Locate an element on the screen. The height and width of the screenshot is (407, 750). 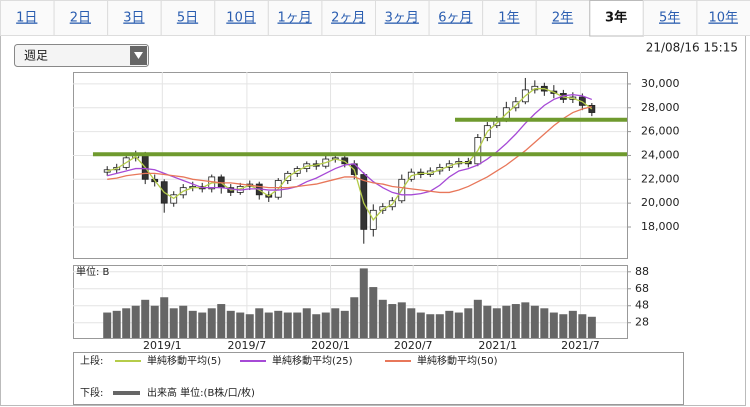
tab-label: 1ヶ月 is located at coordinates (295, 18).